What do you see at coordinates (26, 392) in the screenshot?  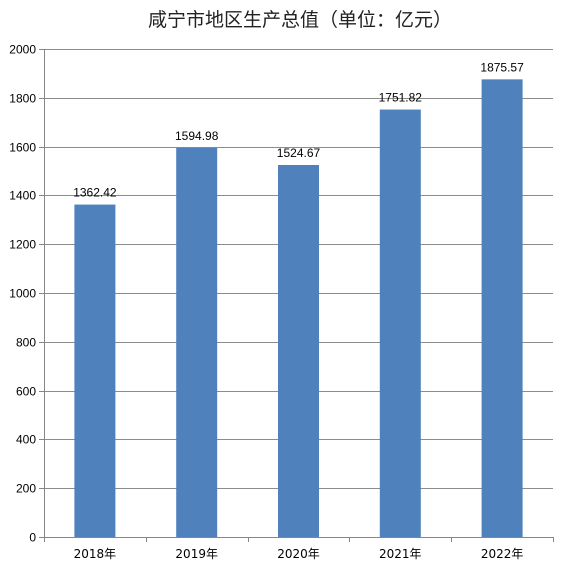 I see `y-tick-label: 600` at bounding box center [26, 392].